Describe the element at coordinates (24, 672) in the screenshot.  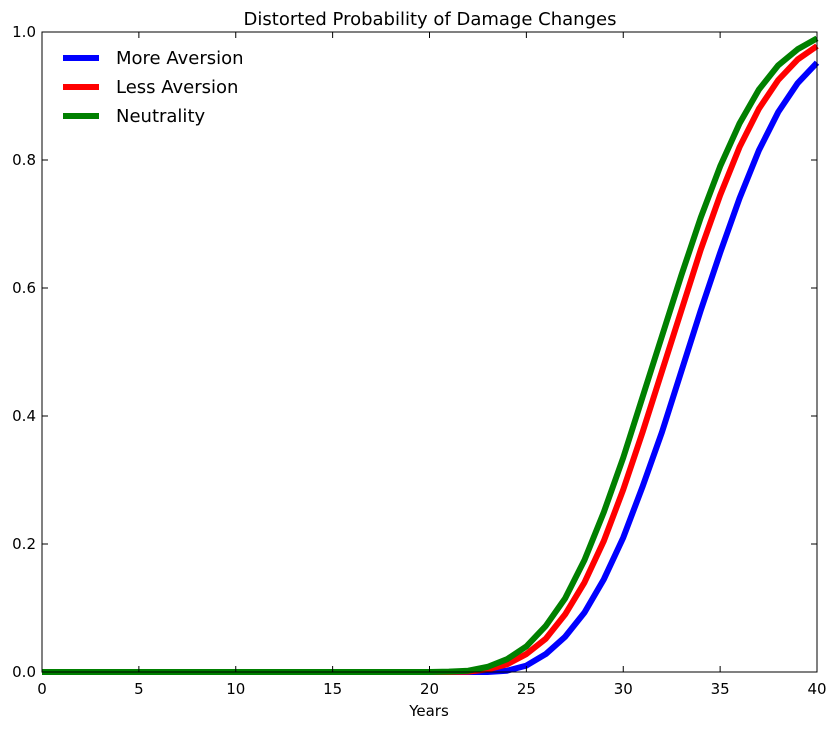
I see `y-tick-label: 0.0` at that location.